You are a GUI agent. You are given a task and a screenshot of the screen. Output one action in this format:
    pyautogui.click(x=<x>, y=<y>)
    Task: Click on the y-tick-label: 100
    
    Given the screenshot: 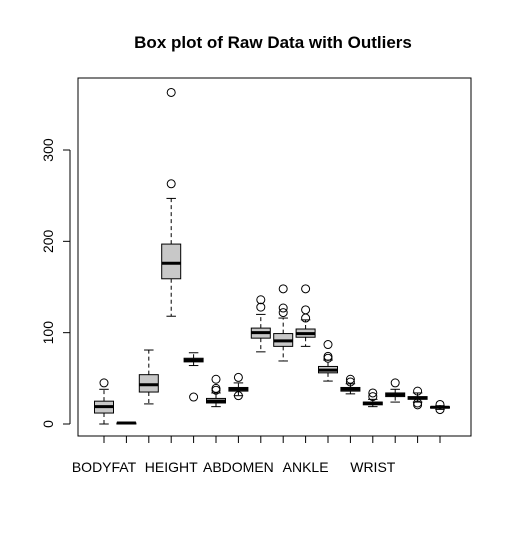 What is the action you would take?
    pyautogui.click(x=48, y=333)
    